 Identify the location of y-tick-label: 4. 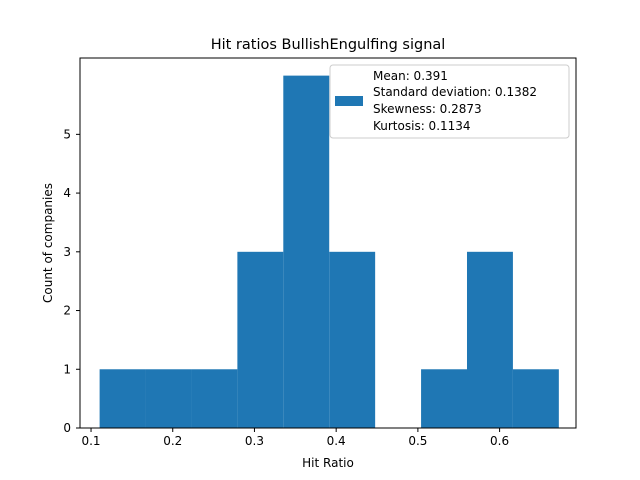
(67, 193).